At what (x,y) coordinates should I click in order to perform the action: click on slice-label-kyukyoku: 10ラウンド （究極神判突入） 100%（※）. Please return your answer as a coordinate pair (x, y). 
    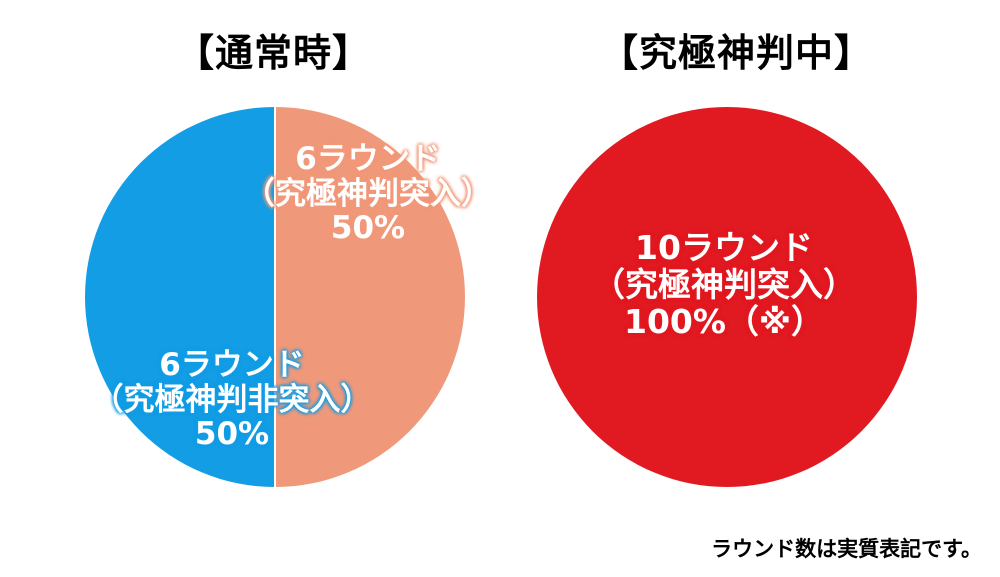
    Looking at the image, I should click on (724, 284).